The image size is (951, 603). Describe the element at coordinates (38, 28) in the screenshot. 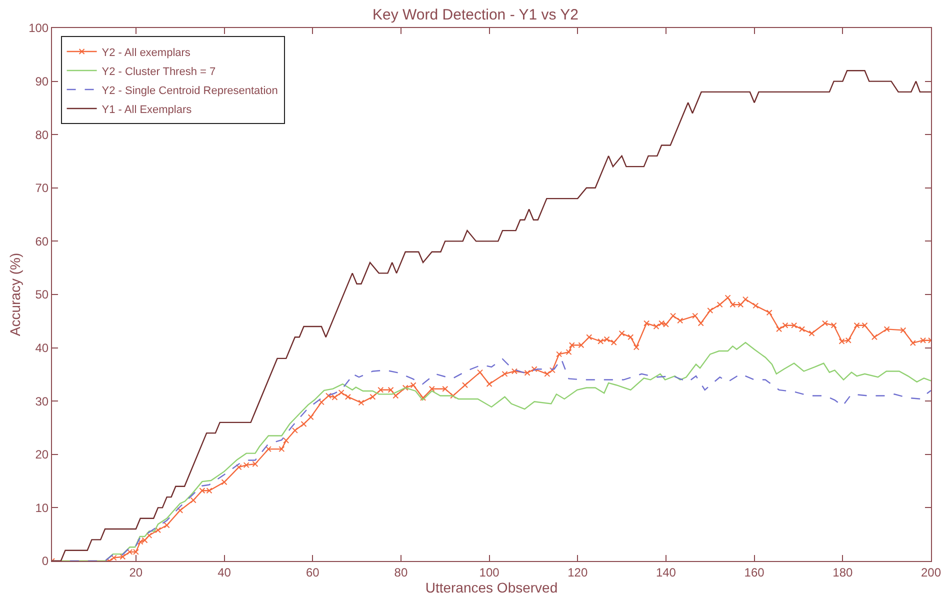

I see `y-tick-label: 100` at that location.